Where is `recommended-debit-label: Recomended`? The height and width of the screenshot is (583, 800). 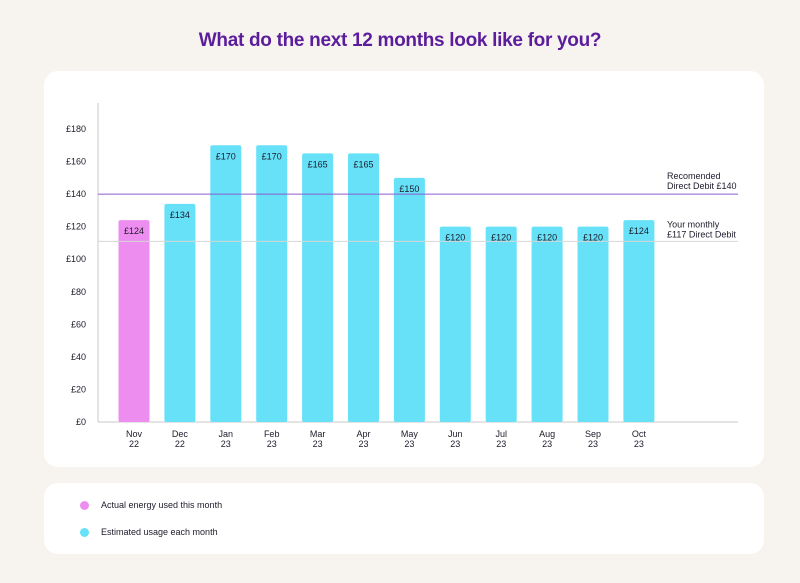 recommended-debit-label: Recomended is located at coordinates (694, 176).